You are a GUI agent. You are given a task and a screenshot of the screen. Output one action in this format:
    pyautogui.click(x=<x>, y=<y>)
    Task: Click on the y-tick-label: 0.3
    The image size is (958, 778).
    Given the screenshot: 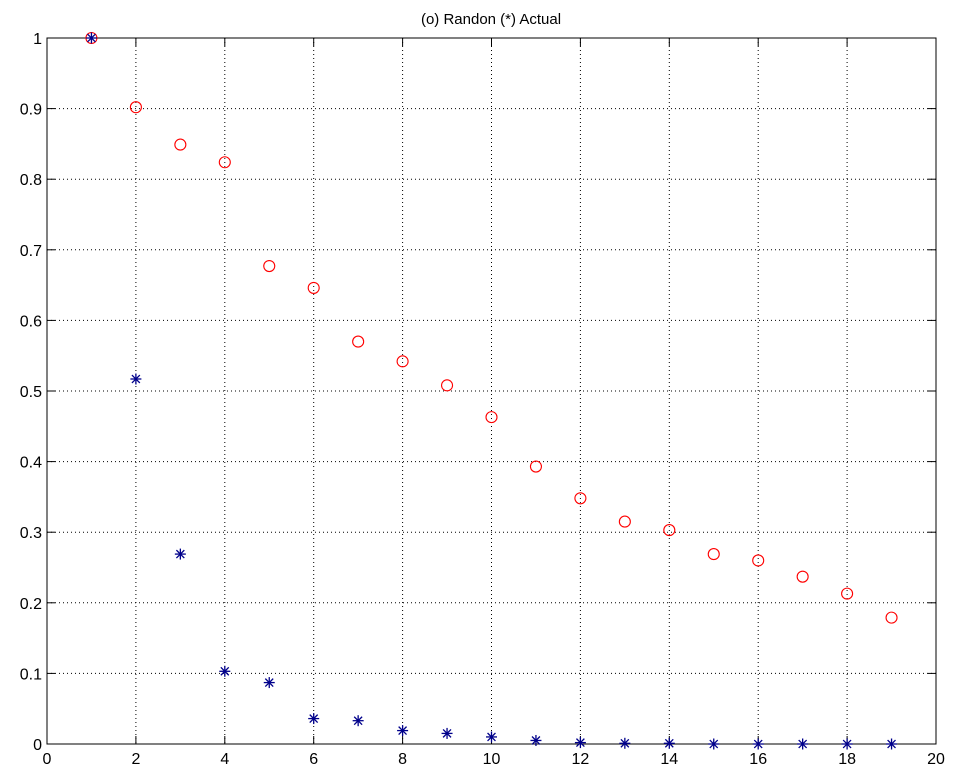 What is the action you would take?
    pyautogui.click(x=31, y=533)
    